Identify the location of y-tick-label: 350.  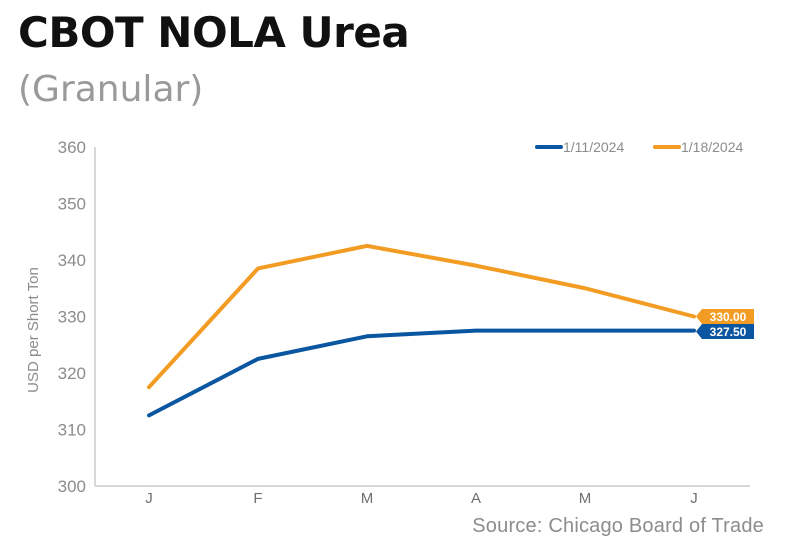
(72, 204).